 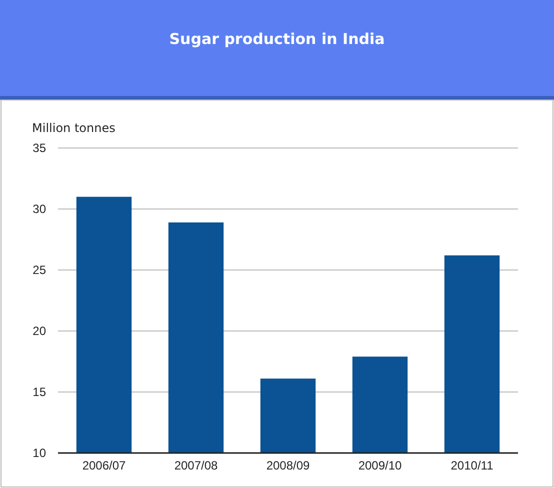 I want to click on y-tick-label: 30, so click(x=39, y=209).